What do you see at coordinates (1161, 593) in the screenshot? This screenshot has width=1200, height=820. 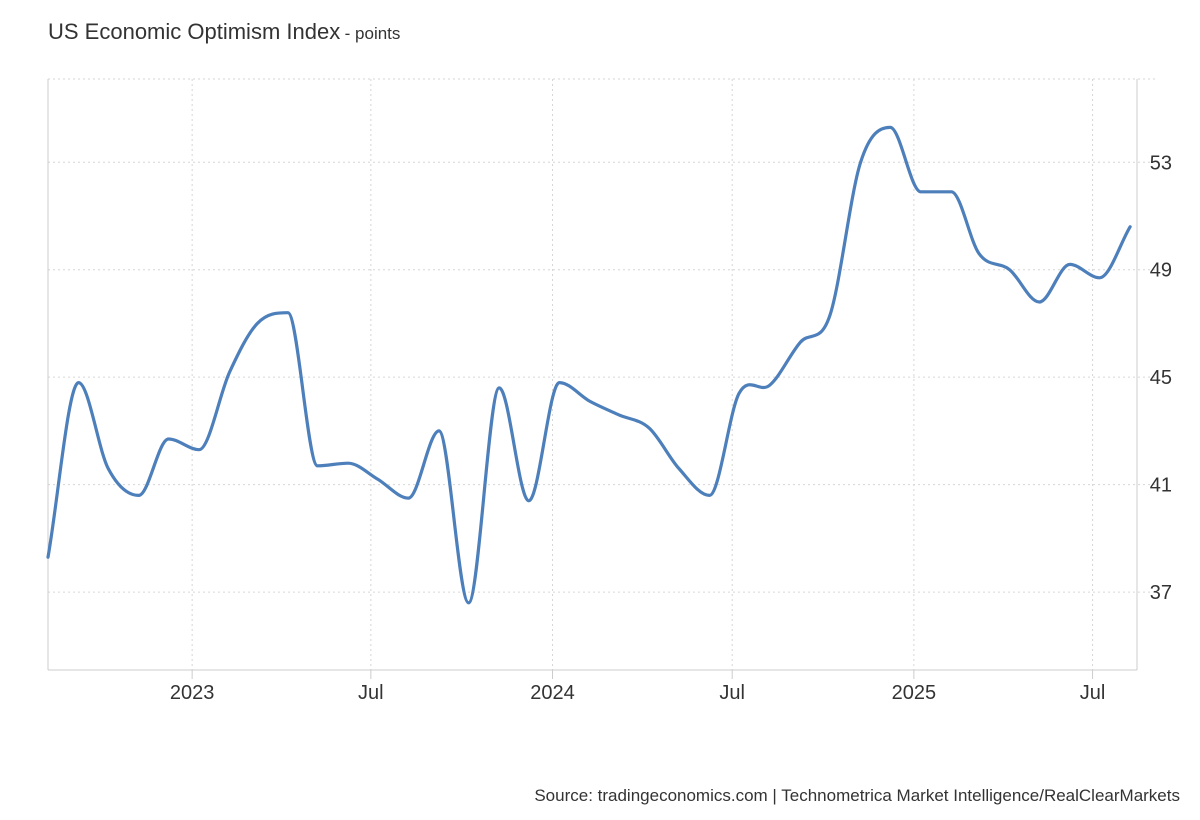 I see `y-tick-label: 37` at bounding box center [1161, 593].